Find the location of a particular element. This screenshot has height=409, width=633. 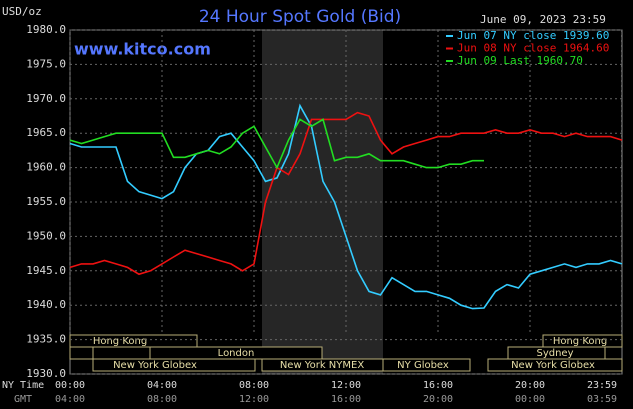

y-tick-label: 1945.0 is located at coordinates (46, 270).